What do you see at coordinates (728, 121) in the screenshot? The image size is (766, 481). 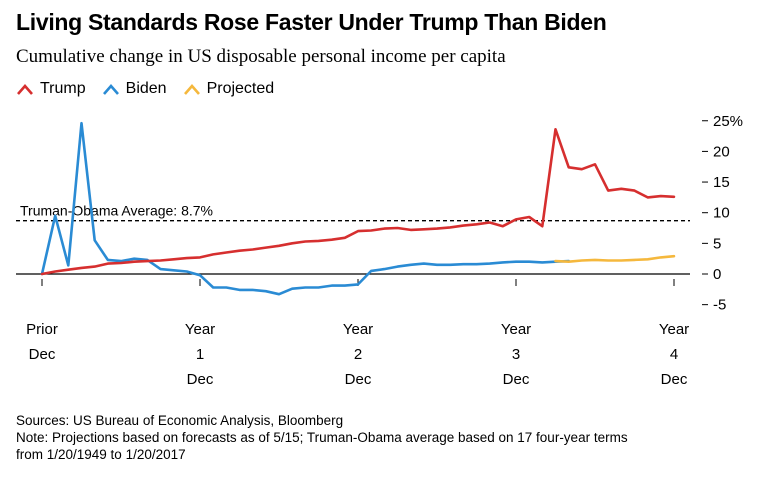 I see `y-tick-label: 25%` at bounding box center [728, 121].